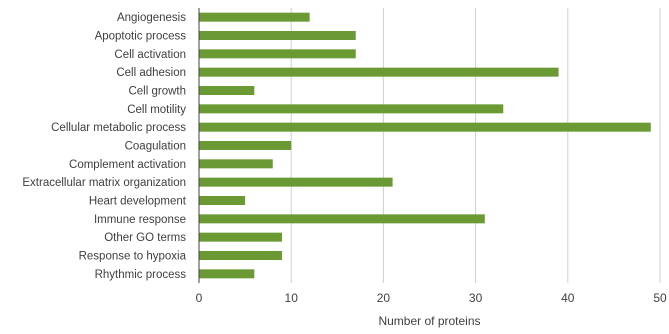  Describe the element at coordinates (384, 298) in the screenshot. I see `x-tick-label: 20` at that location.